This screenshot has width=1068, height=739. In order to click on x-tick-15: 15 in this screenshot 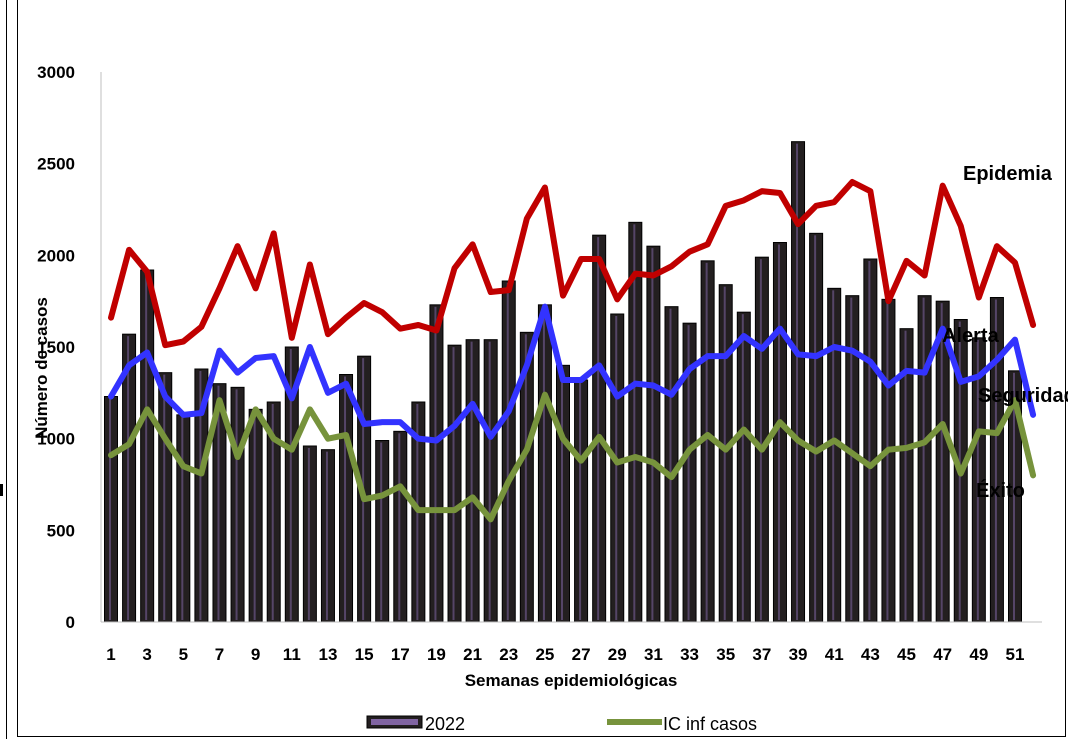, I will do `click(364, 654)`.